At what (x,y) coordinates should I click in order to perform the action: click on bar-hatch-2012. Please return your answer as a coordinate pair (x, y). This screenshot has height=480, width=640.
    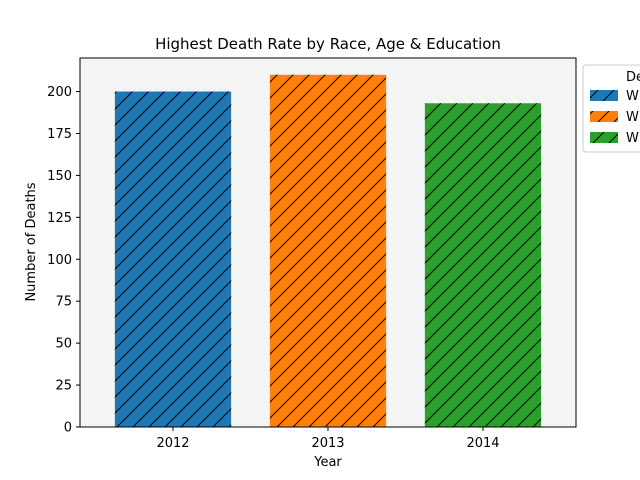
    Looking at the image, I should click on (173, 259).